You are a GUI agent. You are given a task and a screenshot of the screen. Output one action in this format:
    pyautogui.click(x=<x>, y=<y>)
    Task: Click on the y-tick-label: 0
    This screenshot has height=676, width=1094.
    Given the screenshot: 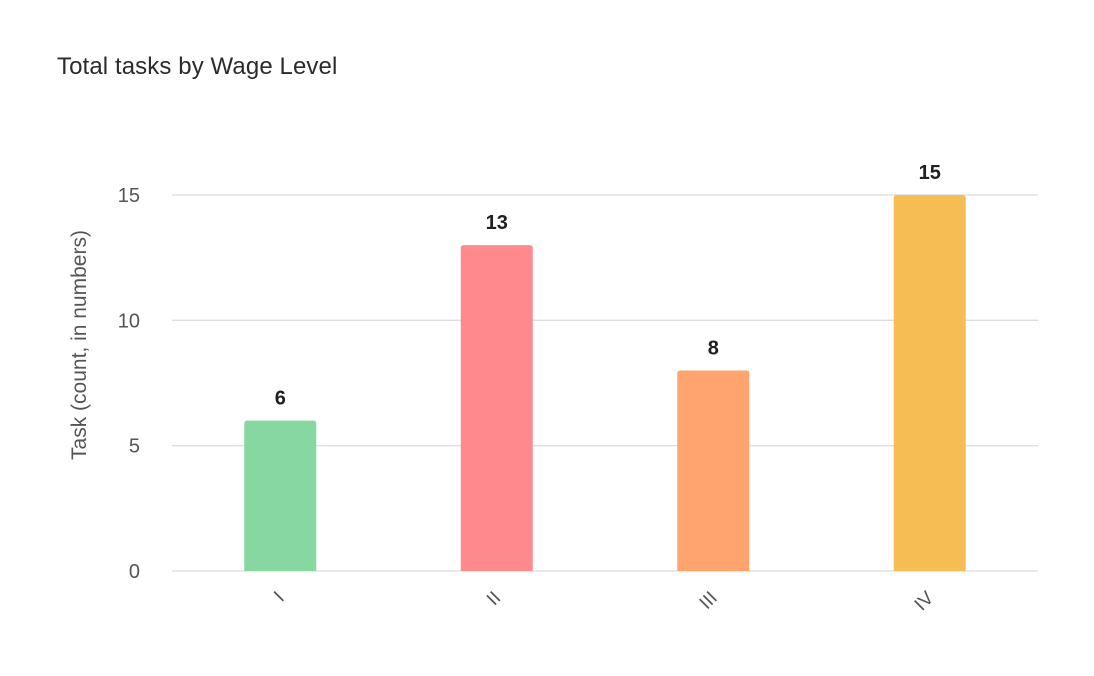 What is the action you would take?
    pyautogui.click(x=134, y=572)
    